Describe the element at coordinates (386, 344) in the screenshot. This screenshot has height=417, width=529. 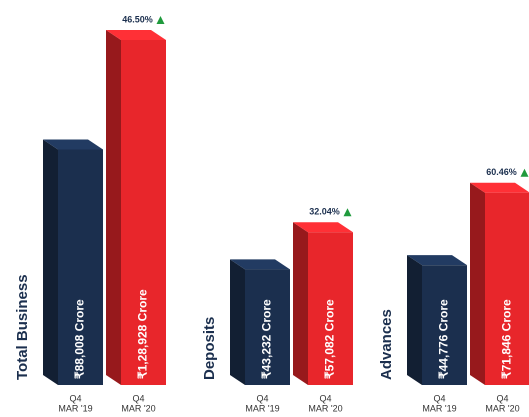
I see `panel-title: Advances` at that location.